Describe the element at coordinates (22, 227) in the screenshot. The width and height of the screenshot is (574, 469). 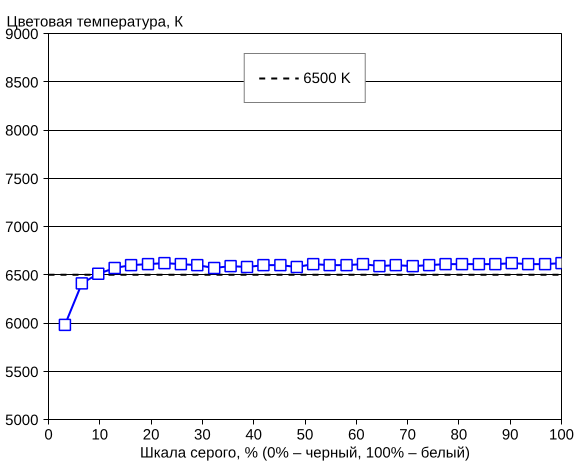
I see `y-tick-label: 7000` at that location.